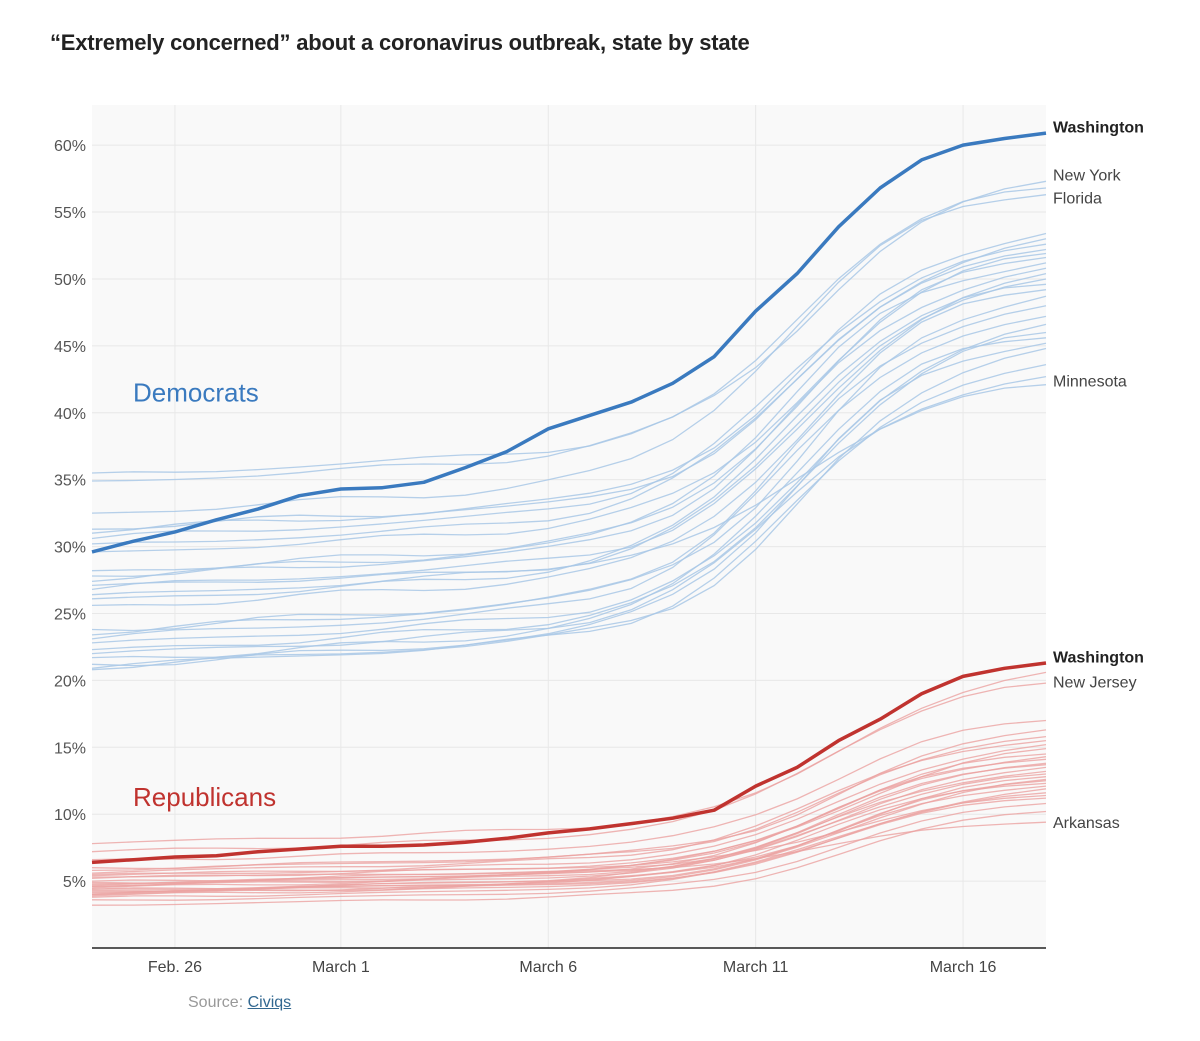 This screenshot has height=1041, width=1200. Describe the element at coordinates (1077, 198) in the screenshot. I see `state-label: Florida` at that location.